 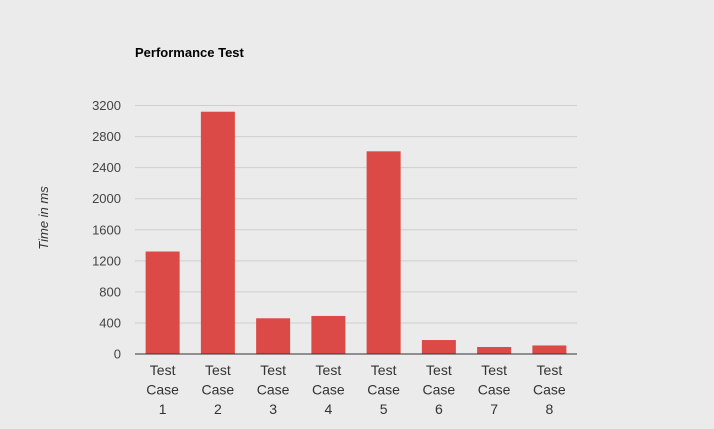 I want to click on y-tick-label: 2000, so click(x=106, y=198).